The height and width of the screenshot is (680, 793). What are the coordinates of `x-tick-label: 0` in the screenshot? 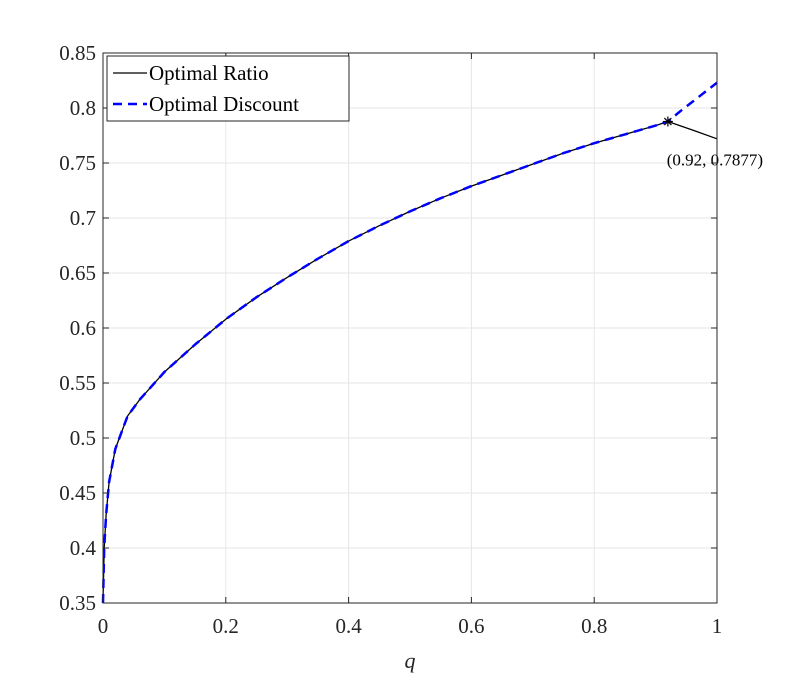 It's located at (103, 626).